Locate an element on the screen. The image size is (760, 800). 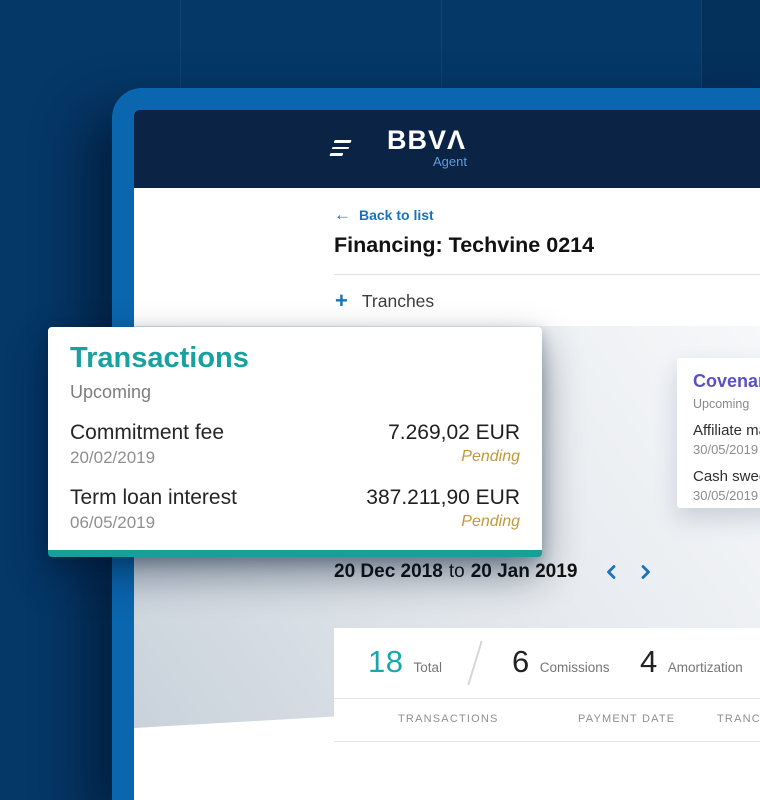
tranches-expander: + Tranches is located at coordinates (384, 301).